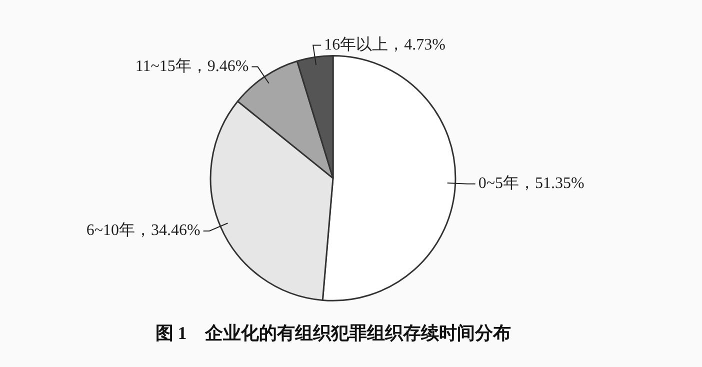 The width and height of the screenshot is (702, 367). I want to click on data-label: ，4.73%, so click(417, 45).